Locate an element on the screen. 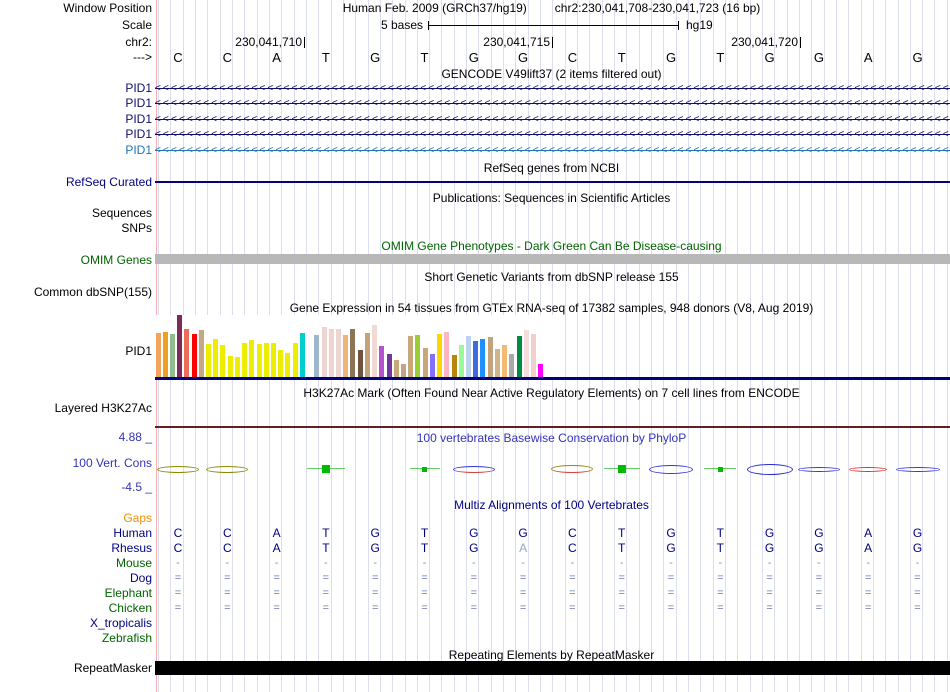 This screenshot has height=692, width=950. conservation-track-label: 100 Vert. Cons is located at coordinates (112, 463).